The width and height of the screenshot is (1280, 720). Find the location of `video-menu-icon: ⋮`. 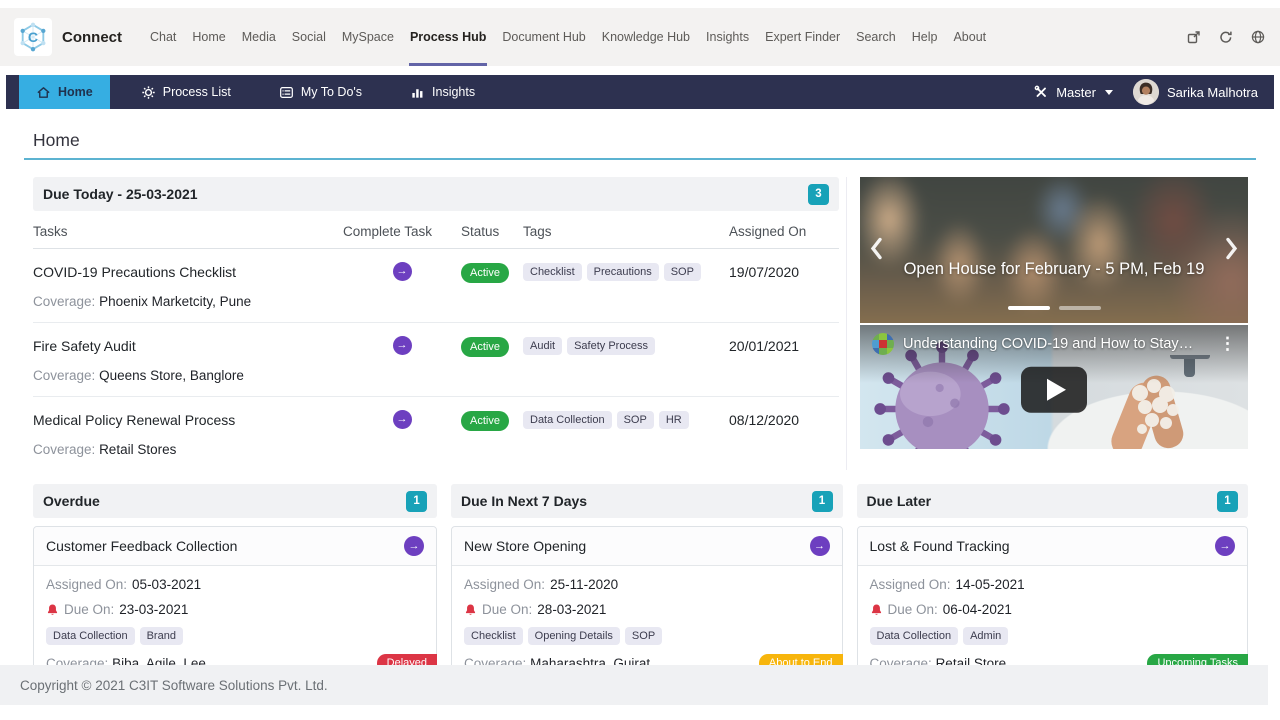

video-menu-icon: ⋮ is located at coordinates (1227, 344).